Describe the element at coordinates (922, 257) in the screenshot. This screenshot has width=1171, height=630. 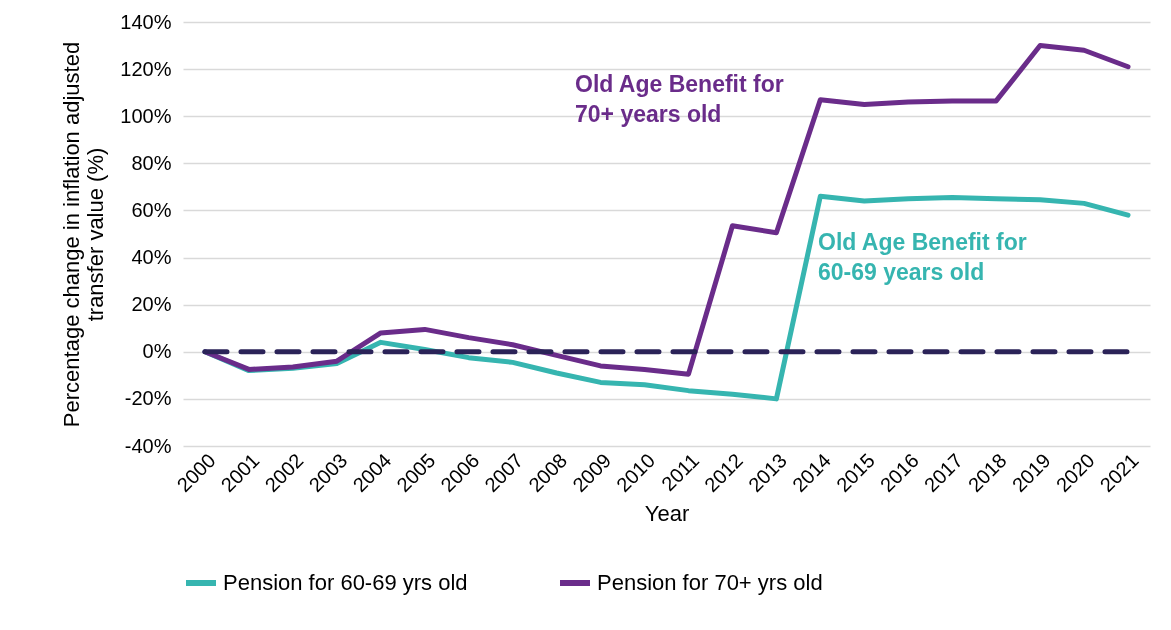
I see `annotation: Old Age Benefit for 60-69 years old` at that location.